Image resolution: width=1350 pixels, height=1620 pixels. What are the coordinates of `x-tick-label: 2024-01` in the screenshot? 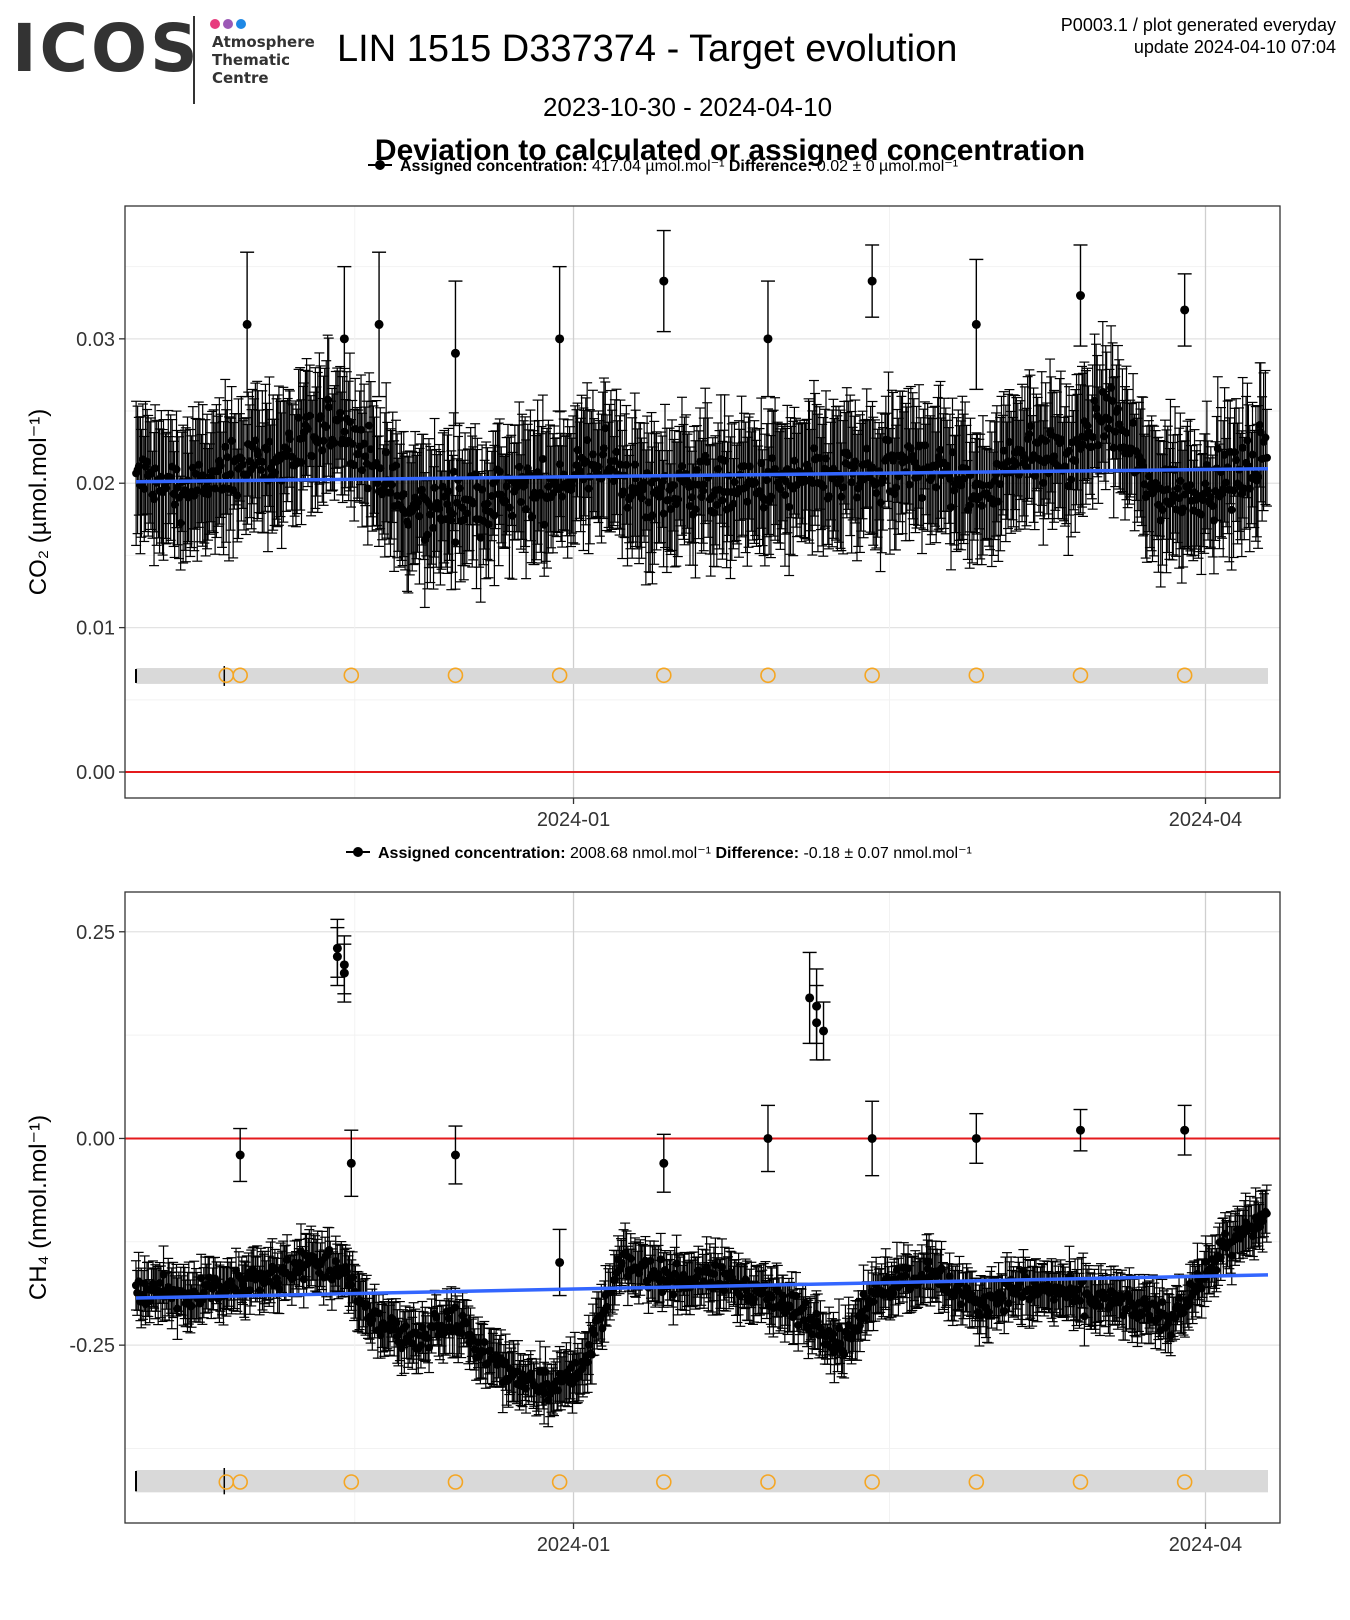 It's located at (573, 820).